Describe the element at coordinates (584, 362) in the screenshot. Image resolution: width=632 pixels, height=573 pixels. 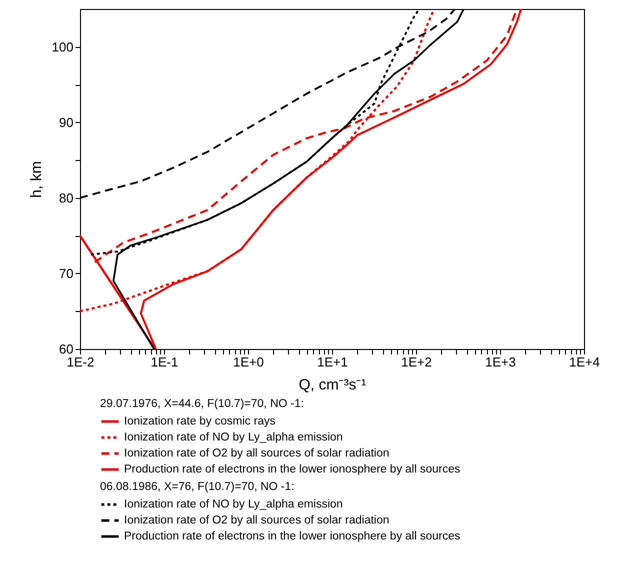
I see `x-tick-label: 1E+4` at that location.